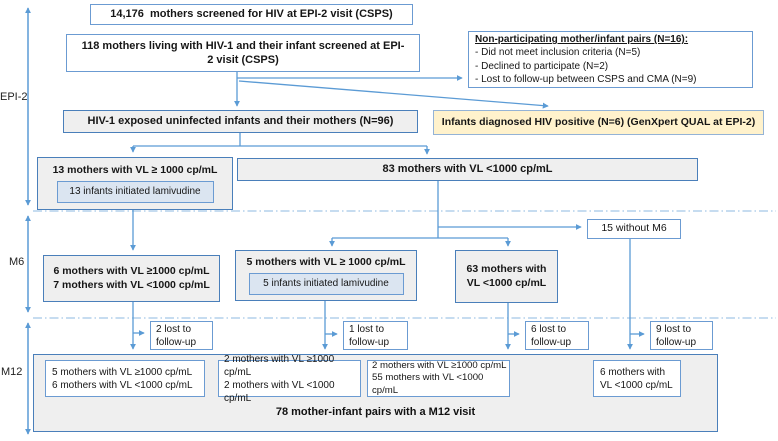 The height and width of the screenshot is (441, 778). I want to click on m12-box-1-line1: 5 mothers with VL ≥1000 cp/mL, so click(122, 372).